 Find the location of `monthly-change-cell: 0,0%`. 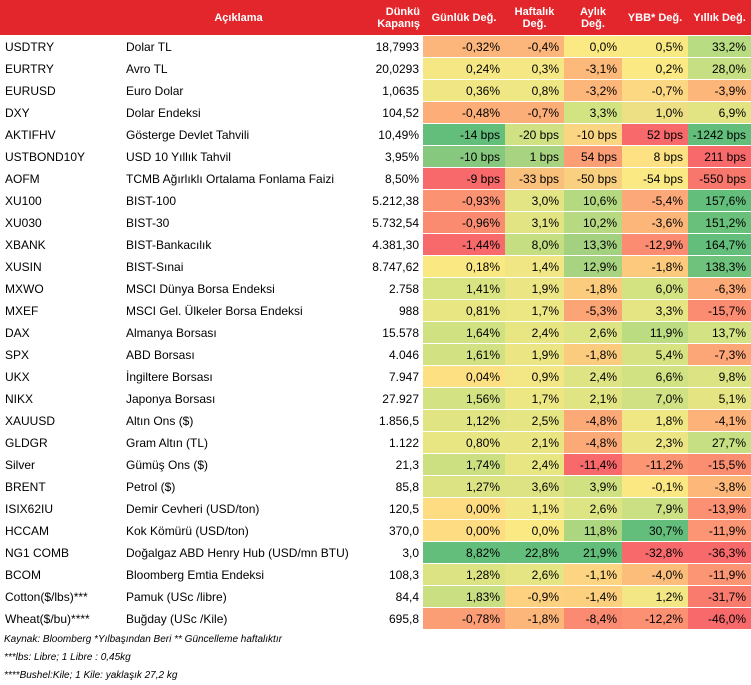

monthly-change-cell: 0,0% is located at coordinates (593, 46).